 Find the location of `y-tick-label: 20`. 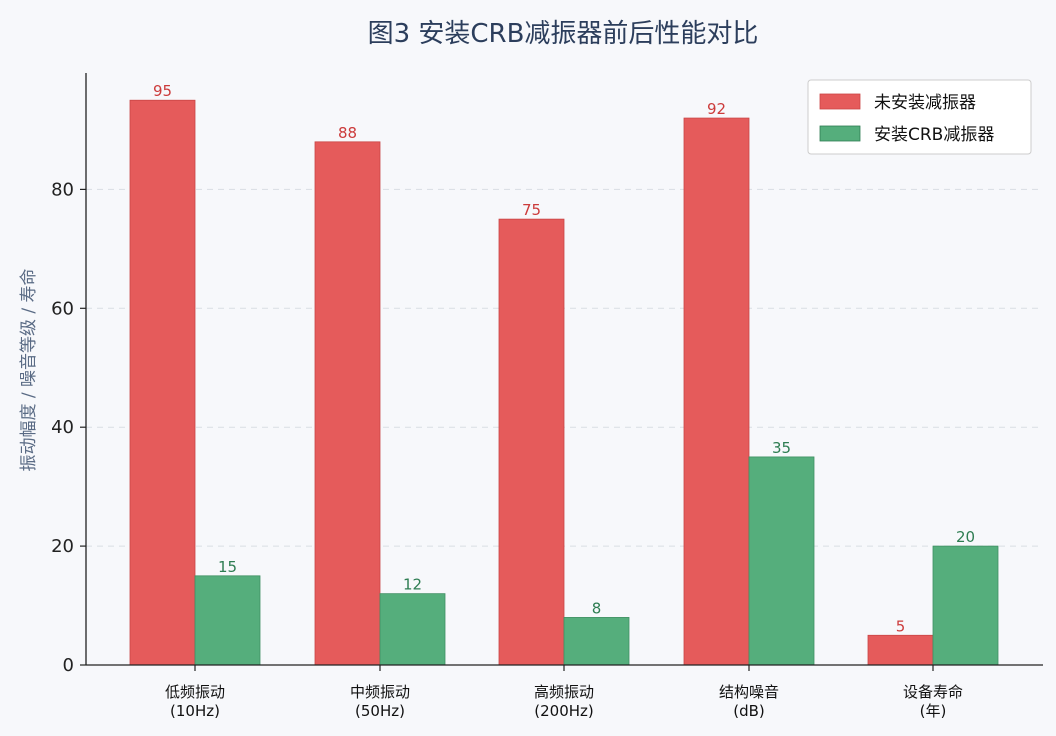

y-tick-label: 20 is located at coordinates (62, 546).